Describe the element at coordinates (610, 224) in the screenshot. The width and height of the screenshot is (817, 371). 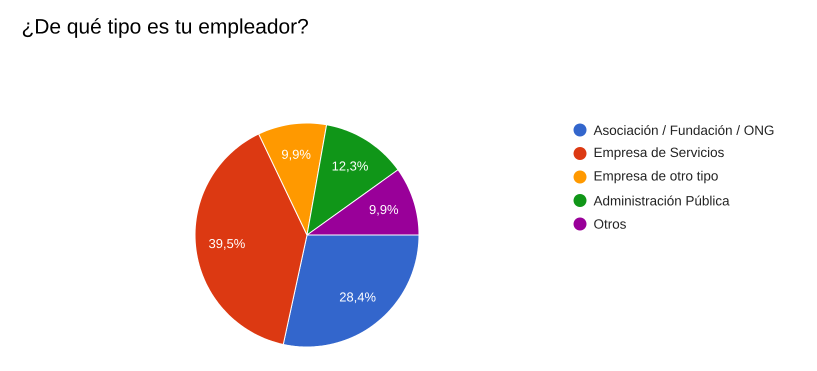
I see `legend-label: Otros` at that location.